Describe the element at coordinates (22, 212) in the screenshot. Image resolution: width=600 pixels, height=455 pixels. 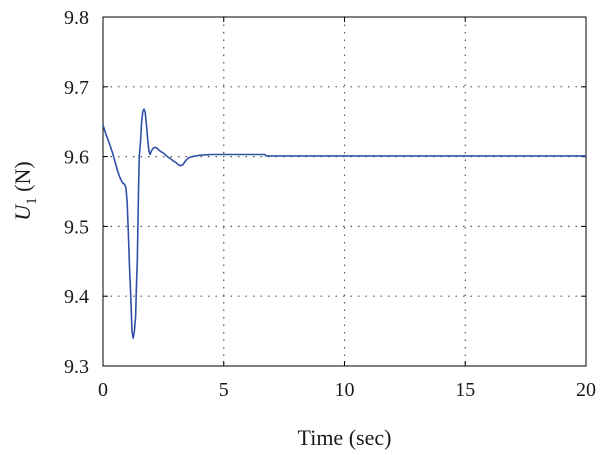
I see `y-axis-label-base: U` at that location.